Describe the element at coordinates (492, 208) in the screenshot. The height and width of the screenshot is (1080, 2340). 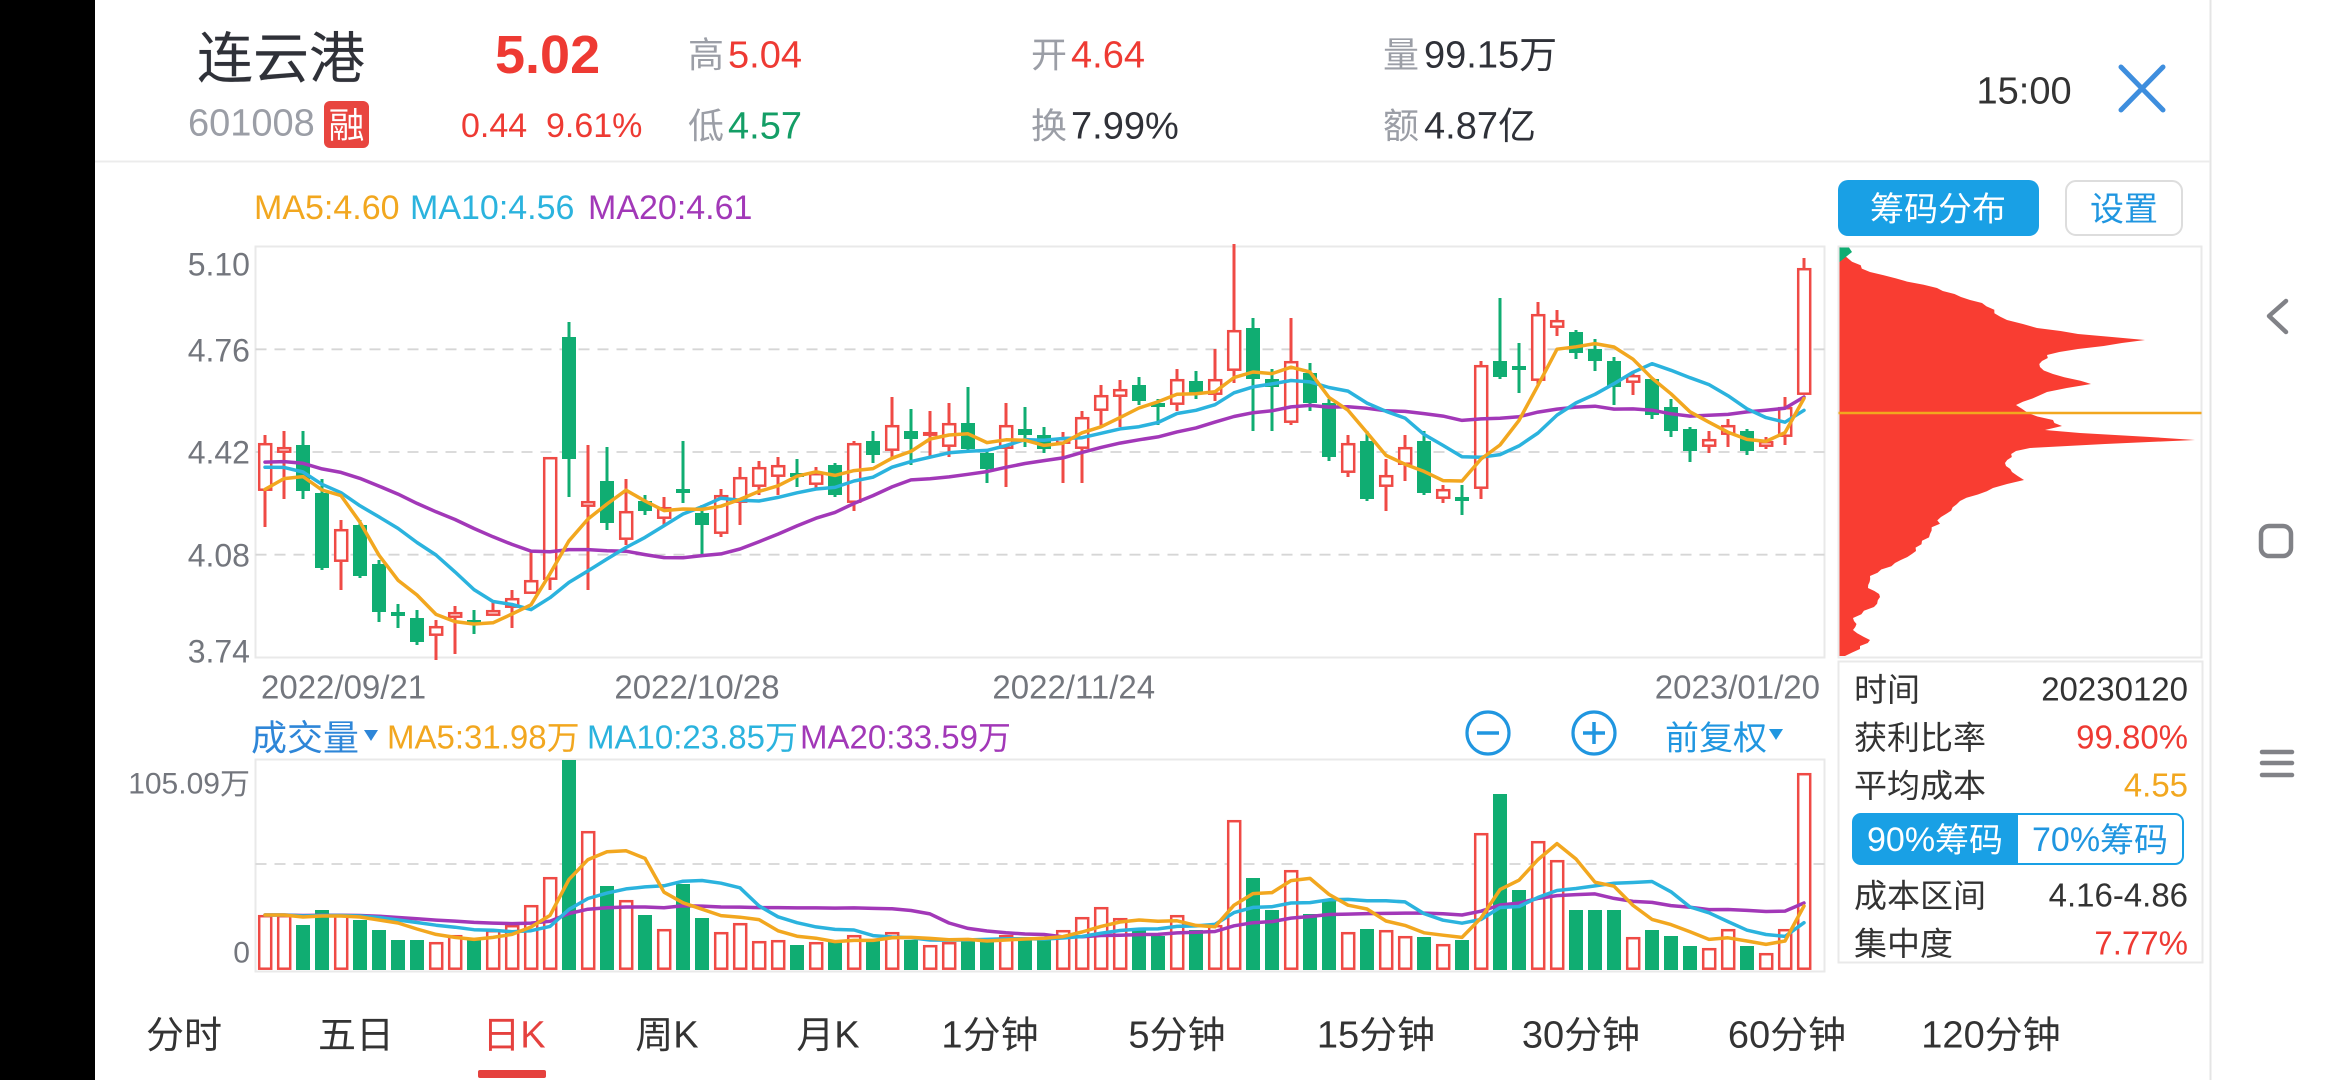
I see `svg-text: MA10:4.56` at that location.